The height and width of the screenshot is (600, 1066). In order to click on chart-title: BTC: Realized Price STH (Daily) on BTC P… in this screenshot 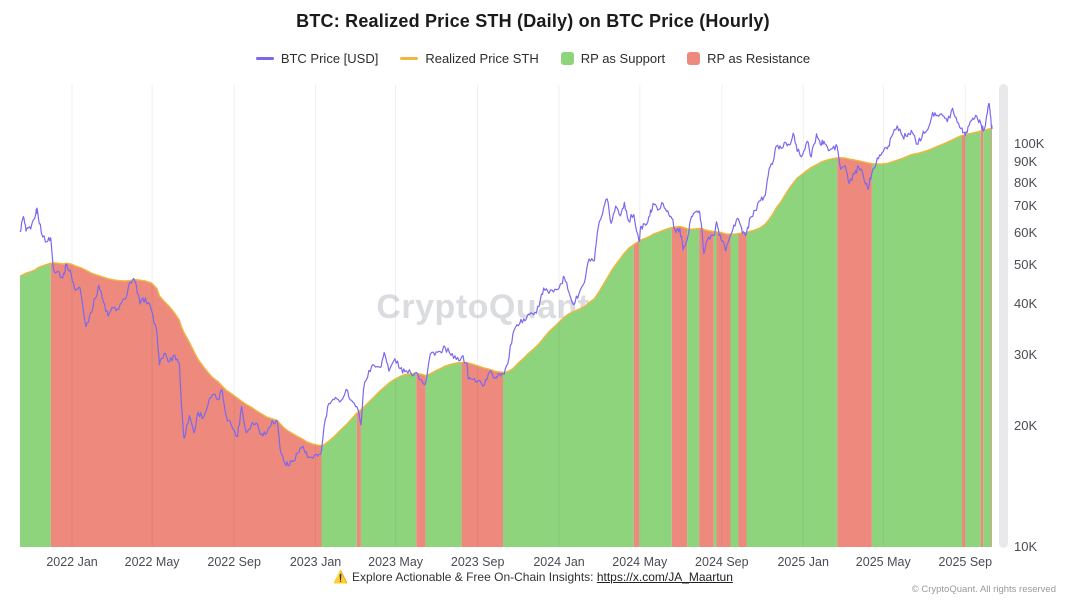, I will do `click(533, 21)`.